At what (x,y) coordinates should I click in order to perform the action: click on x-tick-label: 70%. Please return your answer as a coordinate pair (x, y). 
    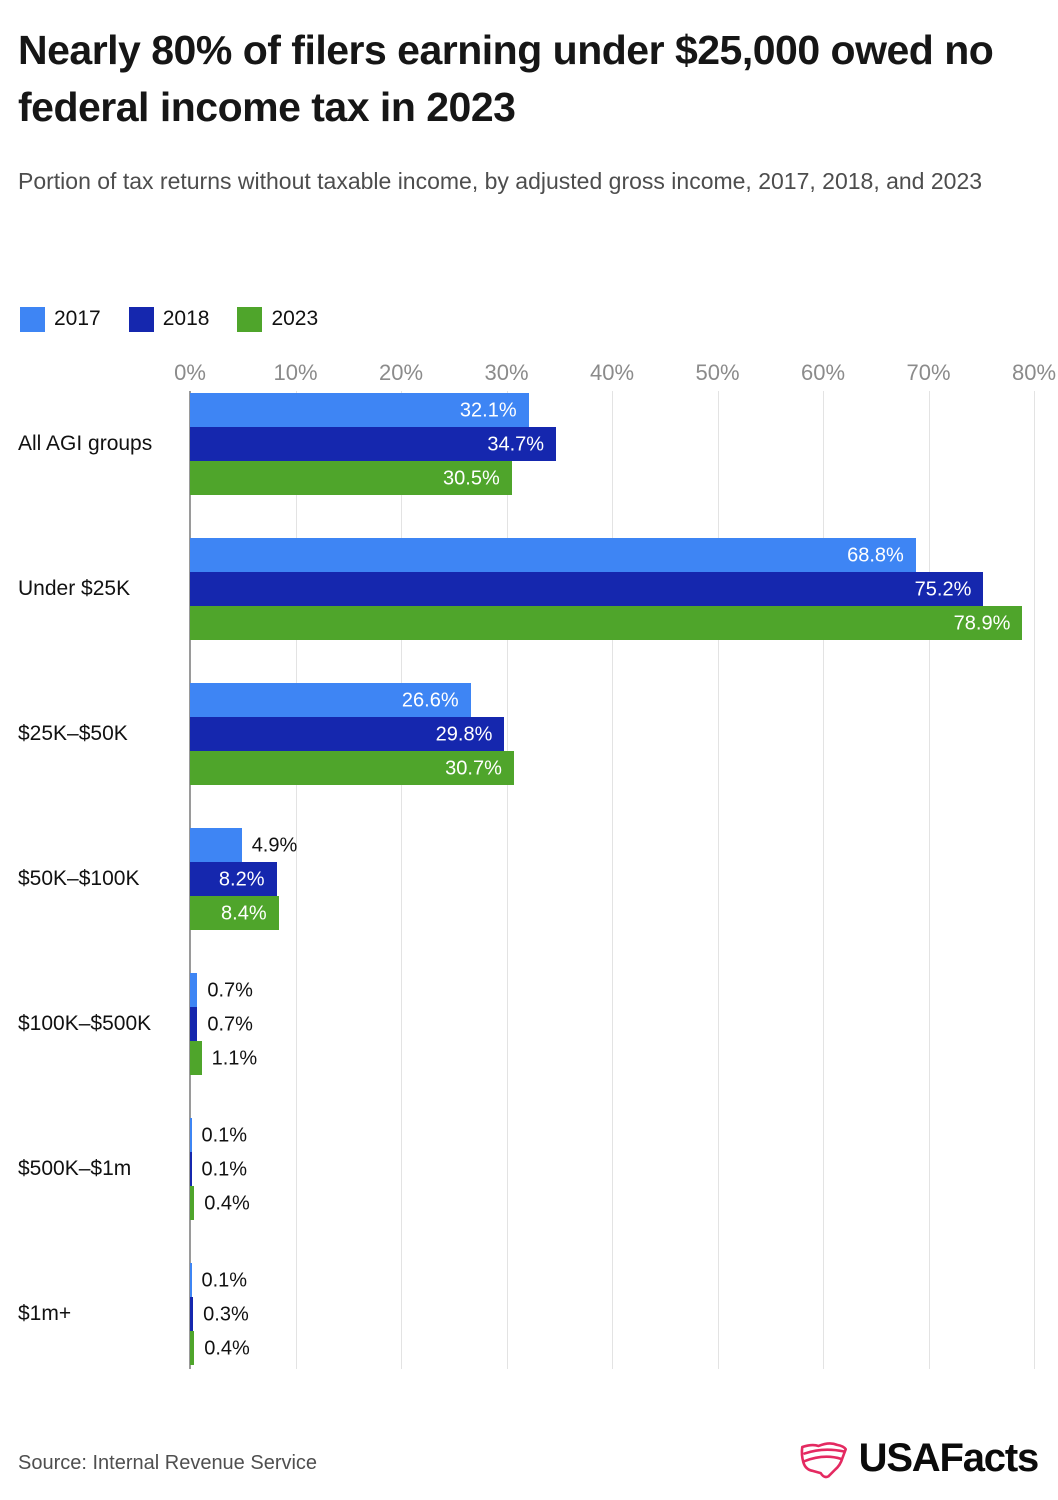
    Looking at the image, I should click on (928, 372).